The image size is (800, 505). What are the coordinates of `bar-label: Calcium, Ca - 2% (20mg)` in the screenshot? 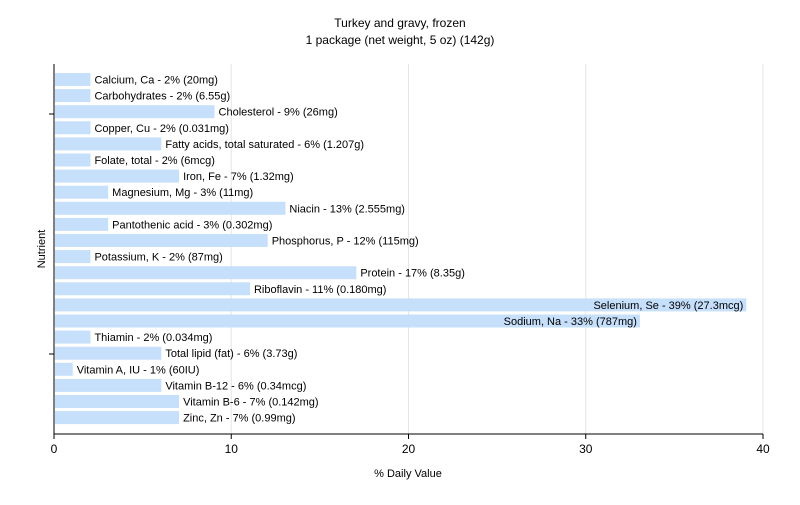 It's located at (155, 81).